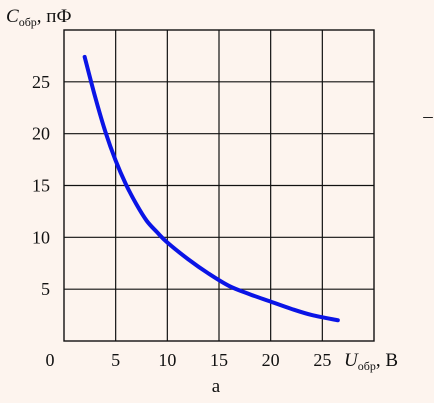 The height and width of the screenshot is (403, 434). Describe the element at coordinates (219, 360) in the screenshot. I see `x-tick-label-15: 15` at that location.